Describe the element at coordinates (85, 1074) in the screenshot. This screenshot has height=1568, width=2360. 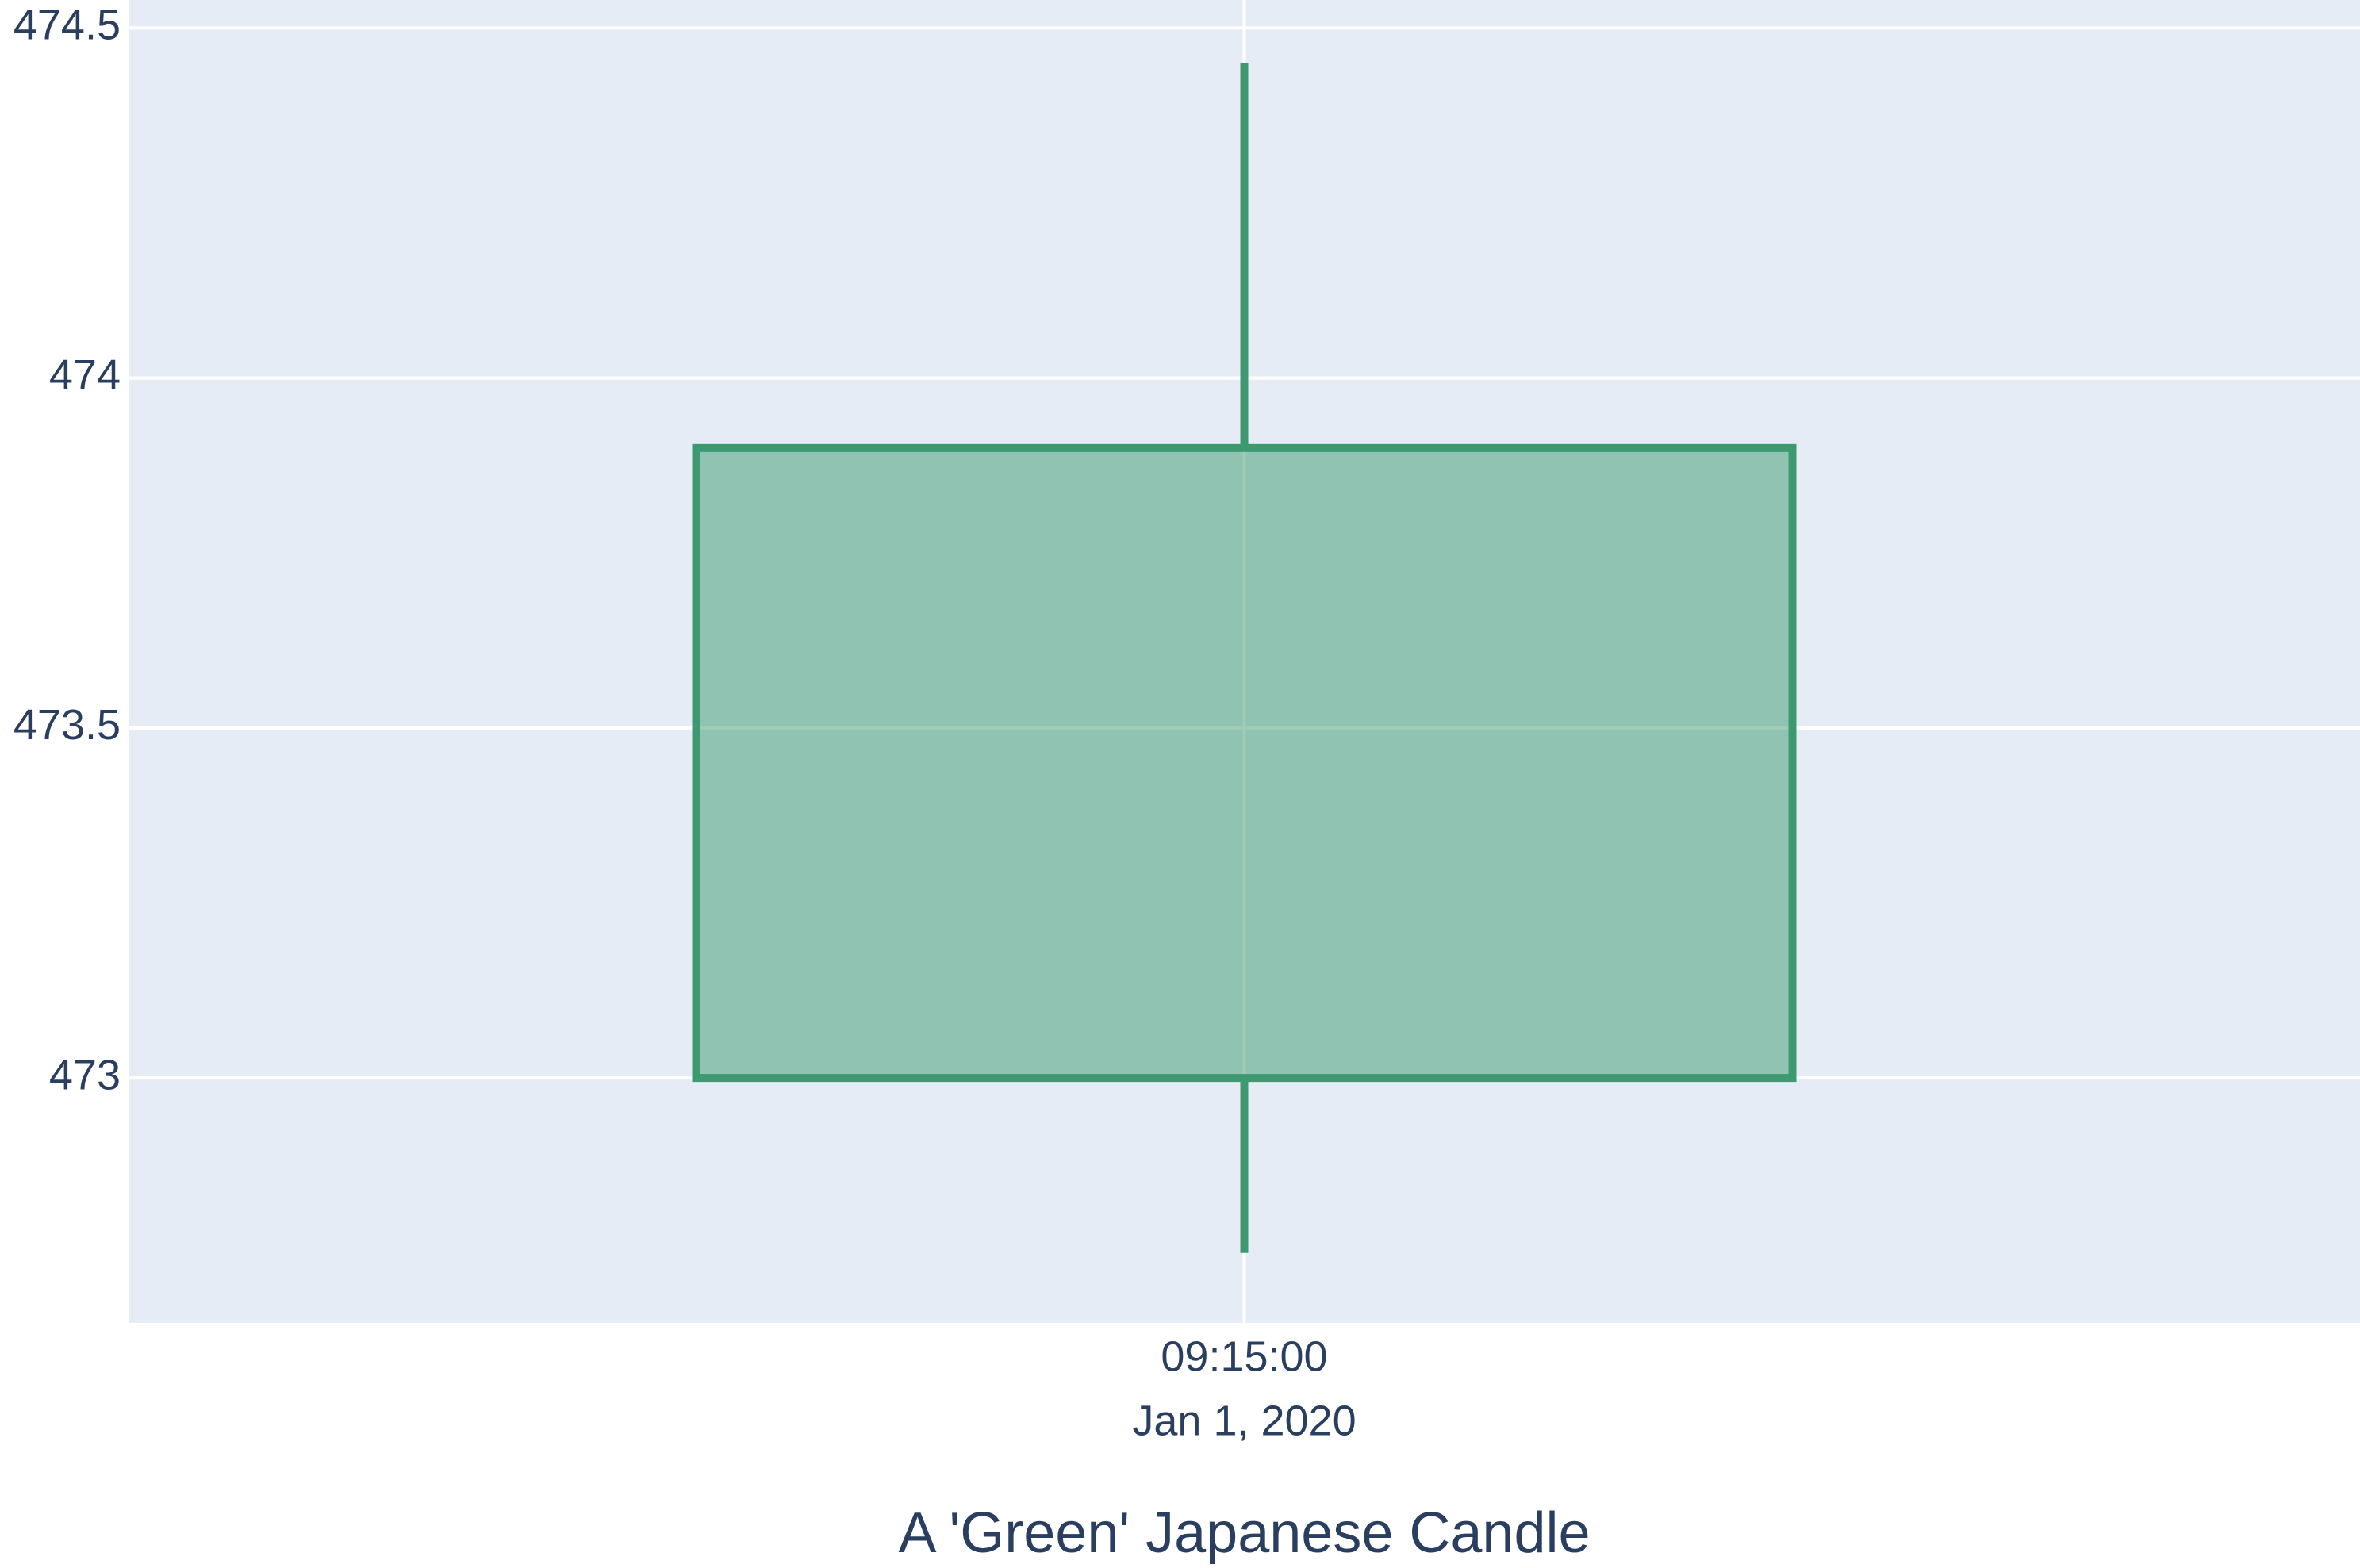
I see `y-tick-label: 473` at that location.